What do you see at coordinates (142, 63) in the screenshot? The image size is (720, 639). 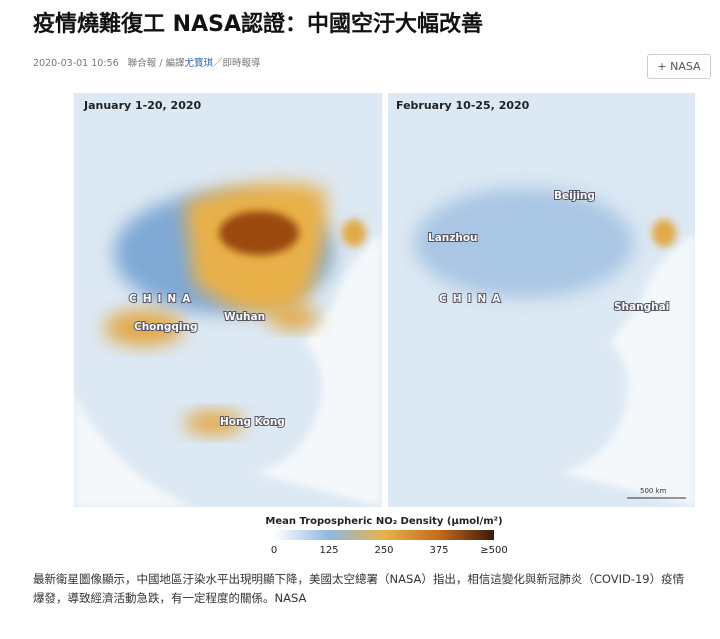 I see `source: 聯合報` at bounding box center [142, 63].